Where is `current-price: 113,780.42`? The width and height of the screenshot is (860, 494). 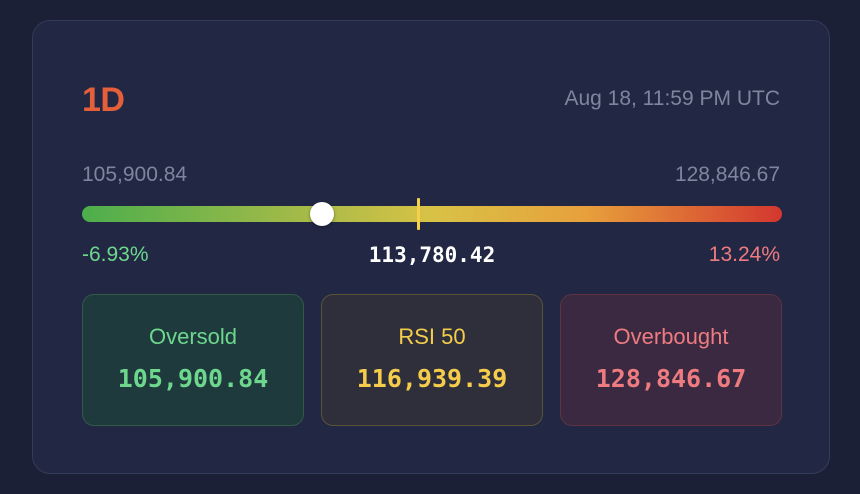
current-price: 113,780.42 is located at coordinates (432, 255).